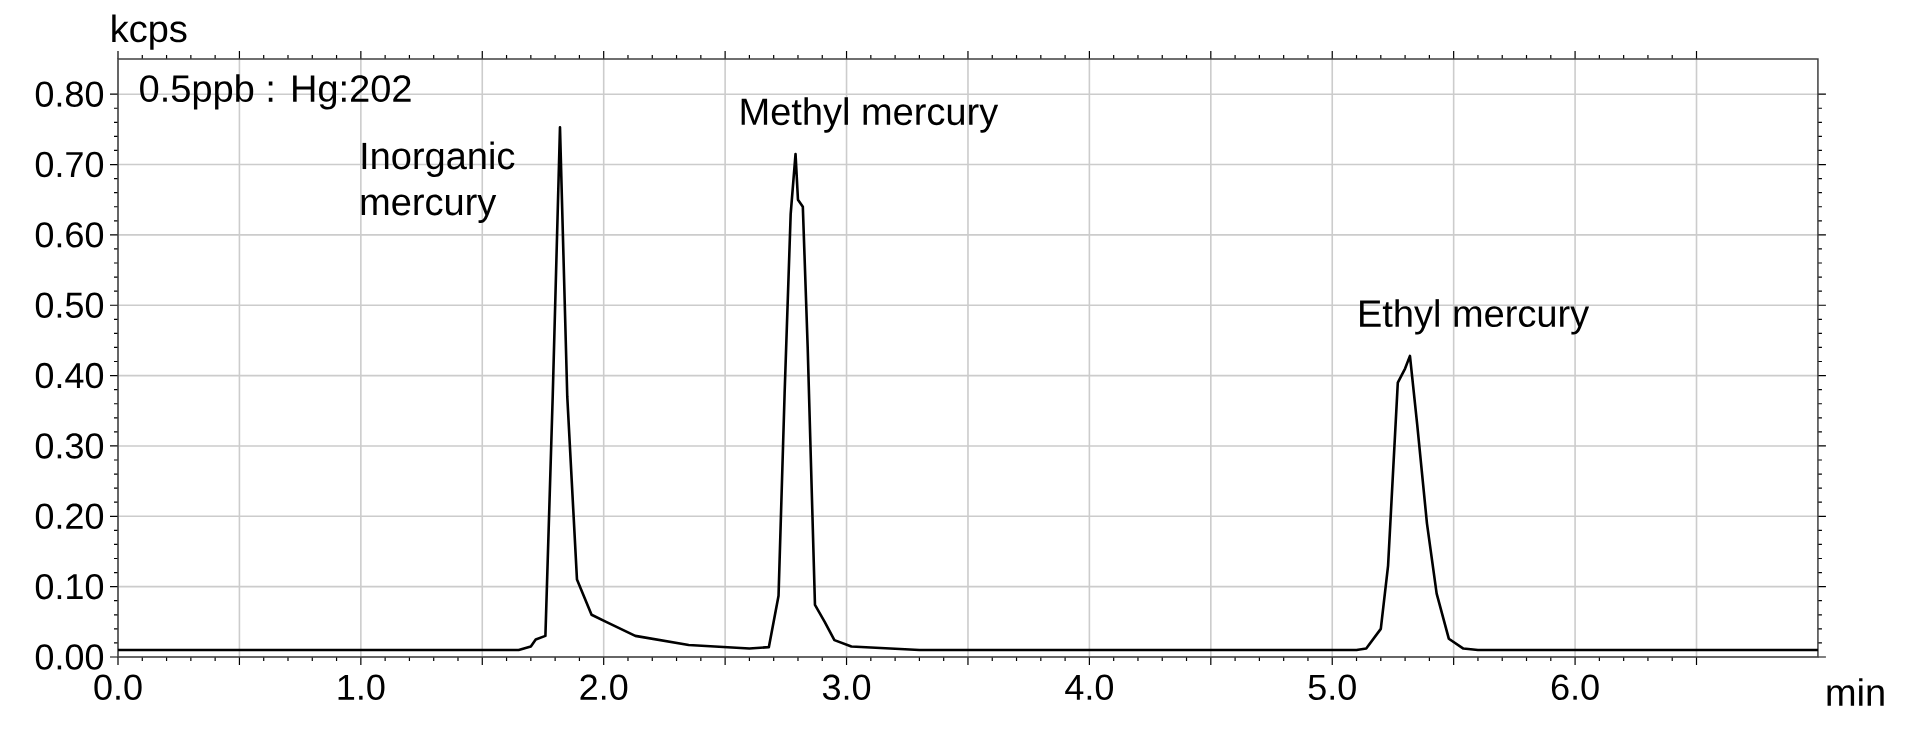 This screenshot has width=1910, height=736. I want to click on y-tick-label: 0.40, so click(69, 375).